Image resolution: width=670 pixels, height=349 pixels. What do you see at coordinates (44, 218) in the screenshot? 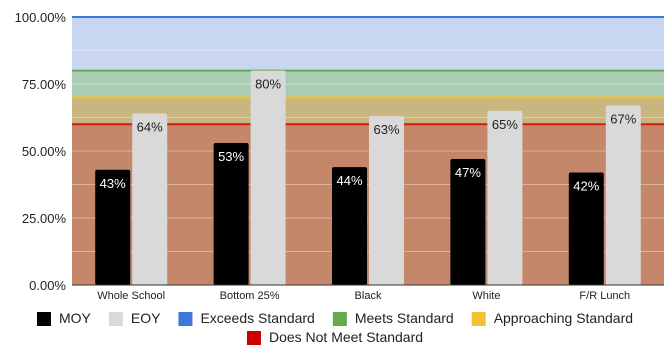
I see `y-tick-label: 25.00%` at bounding box center [44, 218].